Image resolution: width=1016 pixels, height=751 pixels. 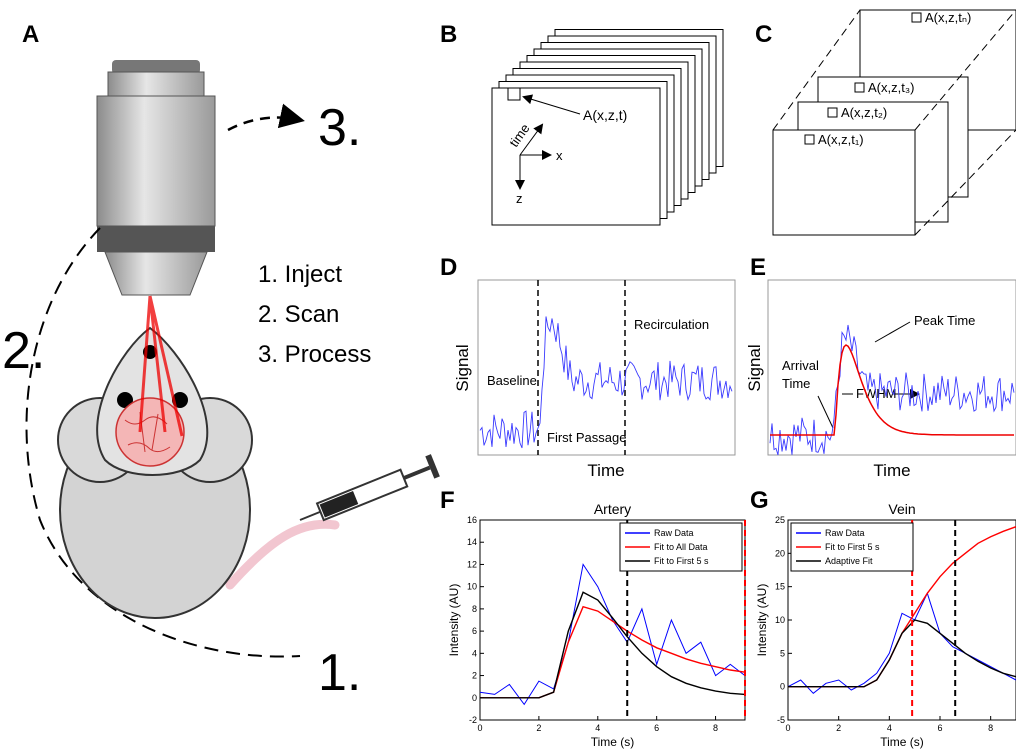 I want to click on y-tick-label: 16, so click(x=472, y=520).